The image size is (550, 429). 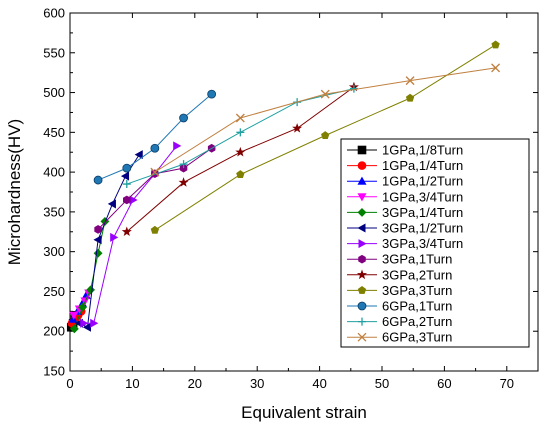 I want to click on y-tick-label: 500, so click(x=54, y=92).